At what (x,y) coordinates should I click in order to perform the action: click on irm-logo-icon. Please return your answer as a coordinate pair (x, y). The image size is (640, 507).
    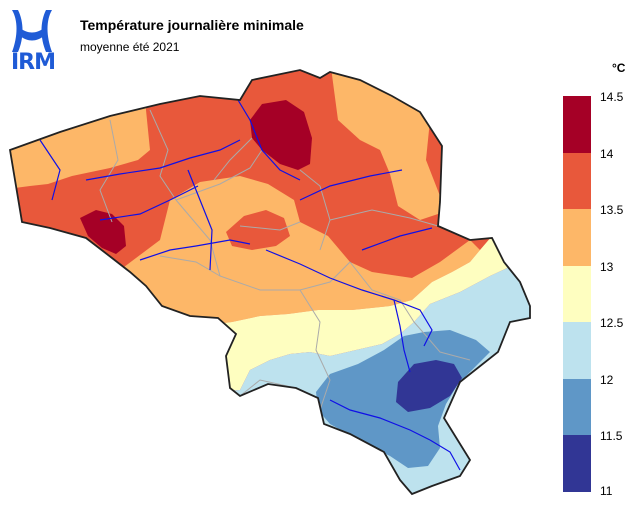
    Looking at the image, I should click on (32, 31).